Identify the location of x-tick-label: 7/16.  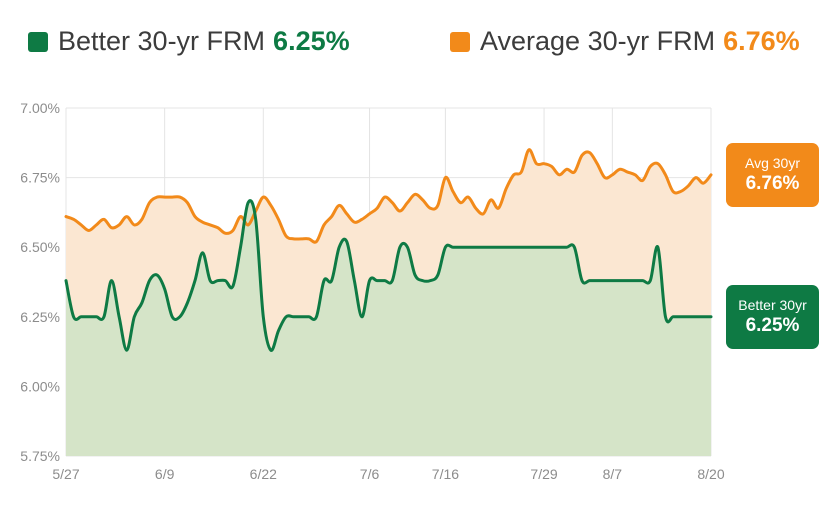
(445, 474).